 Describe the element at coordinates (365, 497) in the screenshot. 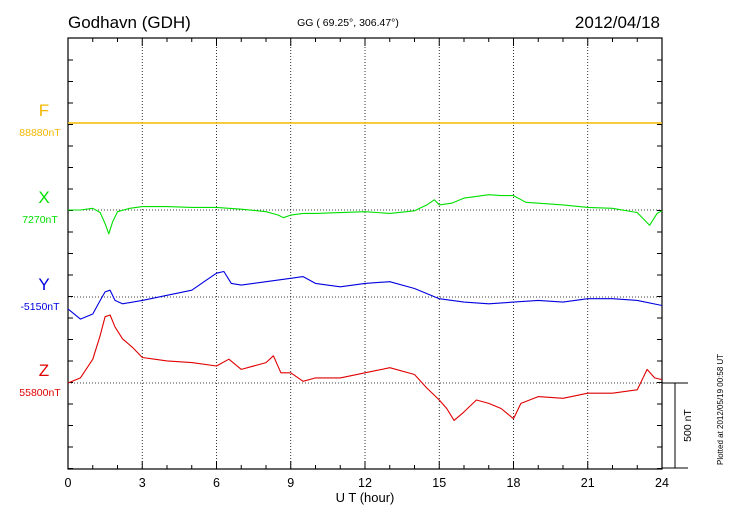

I see `x-axis-title: U T (hour)` at that location.